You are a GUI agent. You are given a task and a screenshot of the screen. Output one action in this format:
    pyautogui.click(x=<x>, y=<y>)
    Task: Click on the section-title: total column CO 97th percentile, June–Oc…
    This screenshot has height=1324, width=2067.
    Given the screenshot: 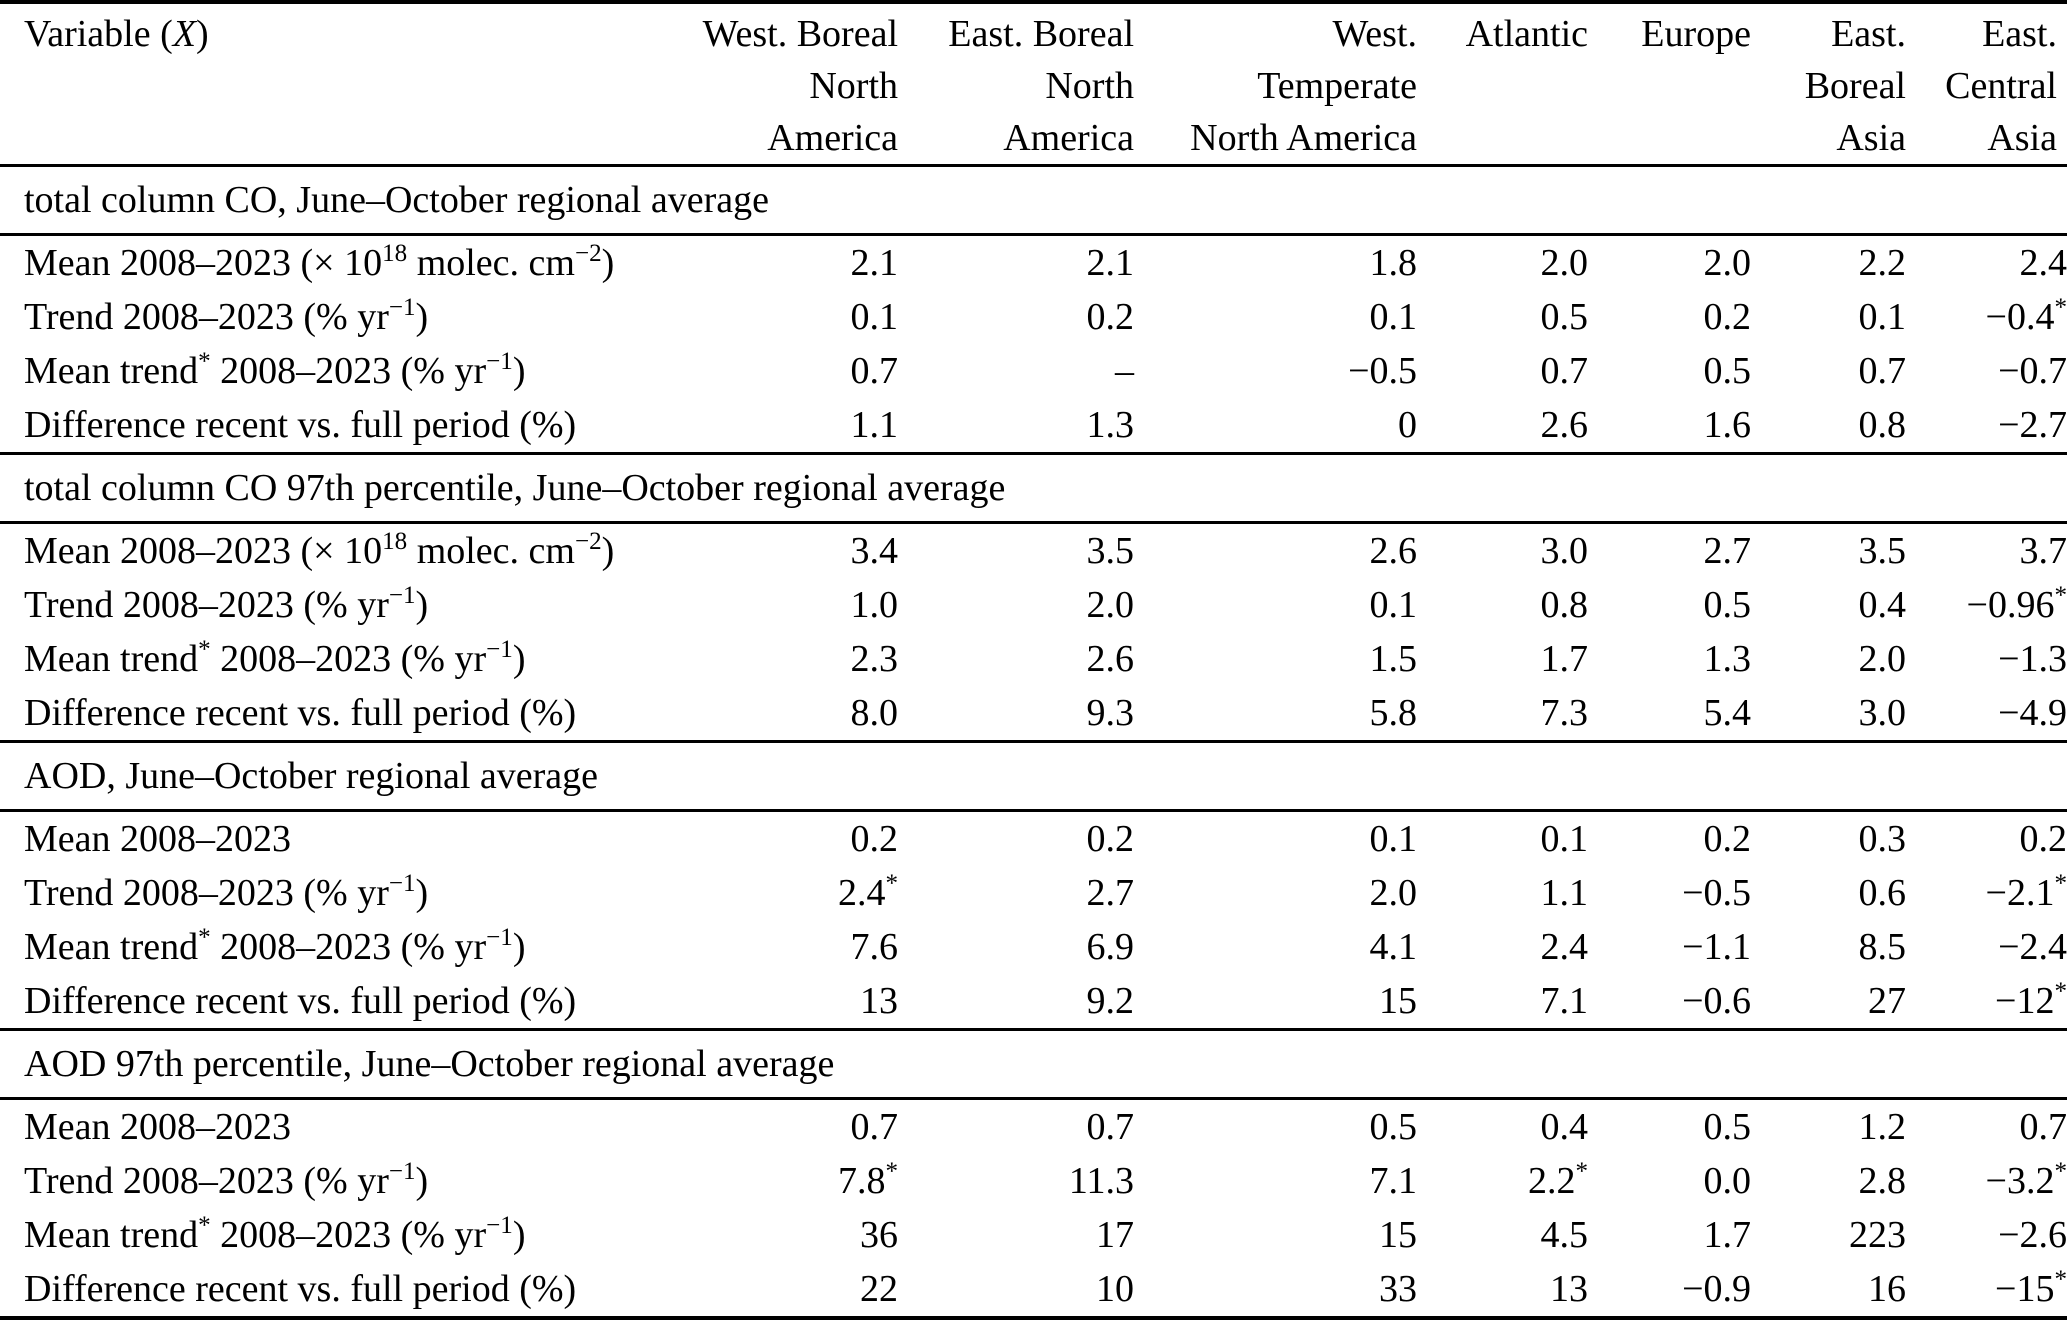 What is the action you would take?
    pyautogui.click(x=1033, y=488)
    